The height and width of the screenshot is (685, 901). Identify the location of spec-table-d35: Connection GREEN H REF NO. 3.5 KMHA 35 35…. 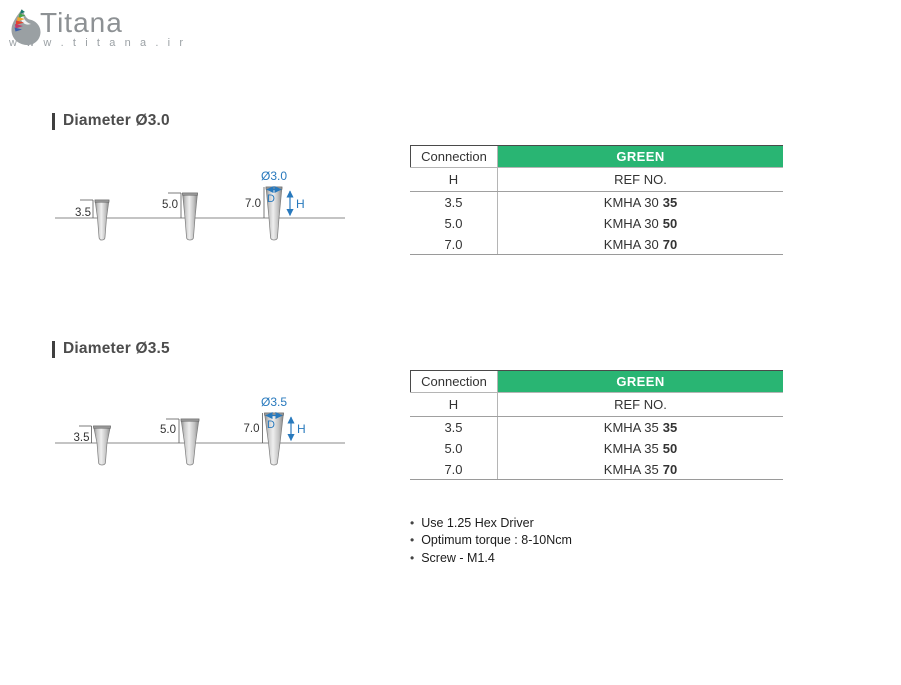
(596, 425).